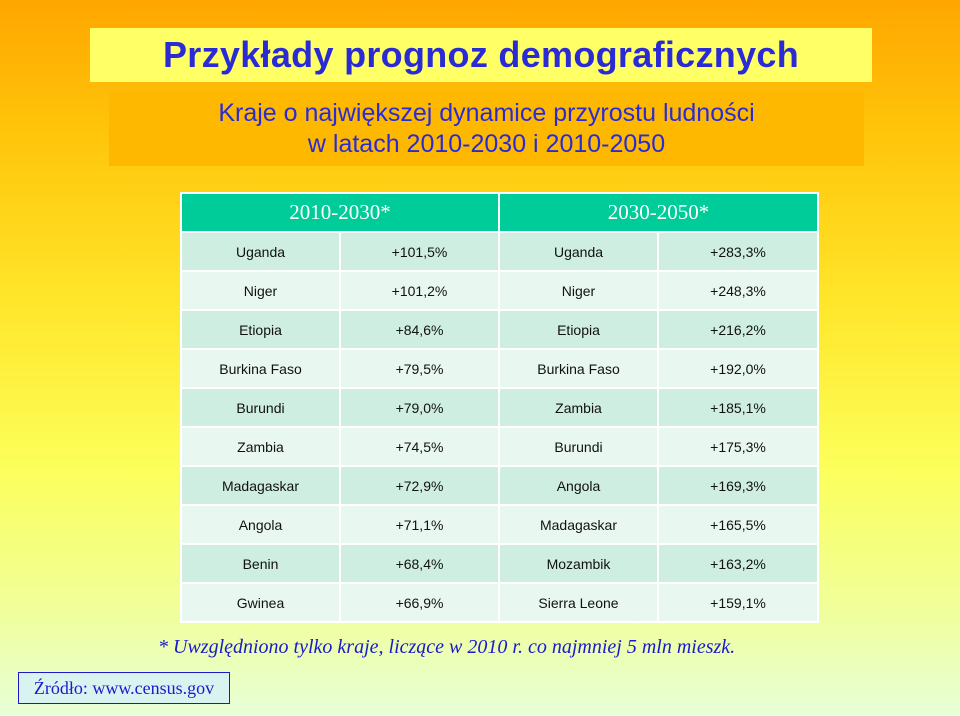 Image resolution: width=960 pixels, height=716 pixels. I want to click on cell-value-2050: +175,3%, so click(738, 445).